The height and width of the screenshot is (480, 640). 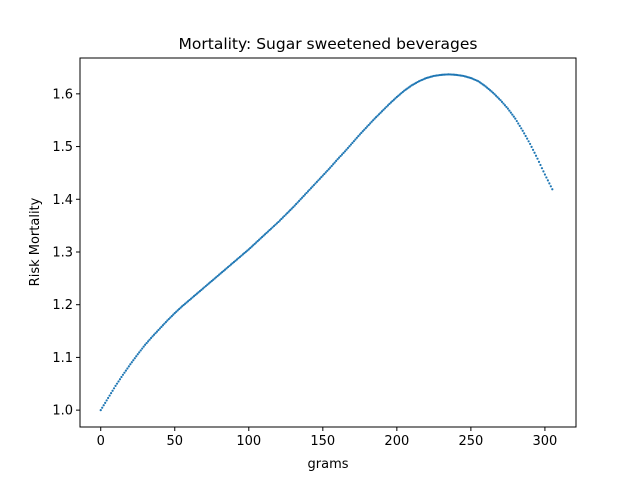 What do you see at coordinates (62, 200) in the screenshot?
I see `y-tick-label: 1.4` at bounding box center [62, 200].